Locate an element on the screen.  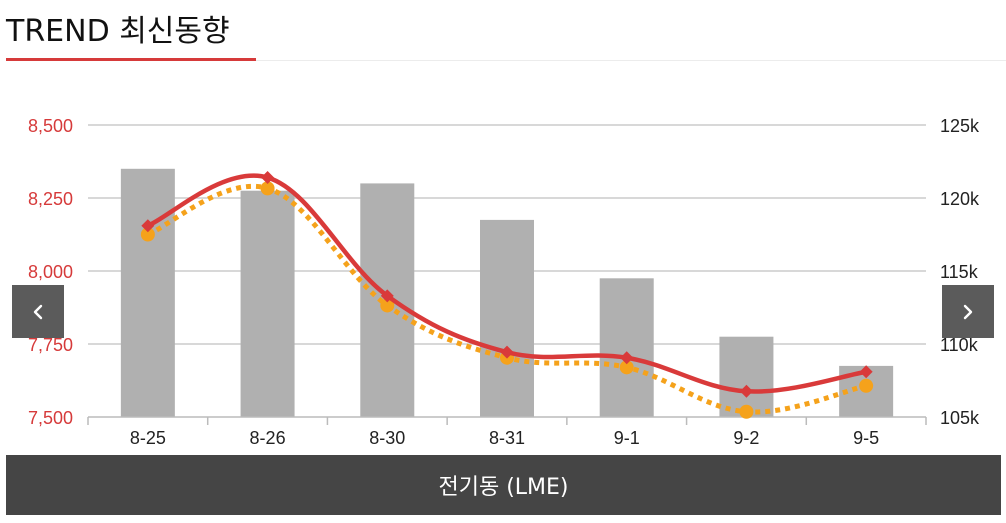
y-left-tick-label: 8,250 is located at coordinates (50, 199).